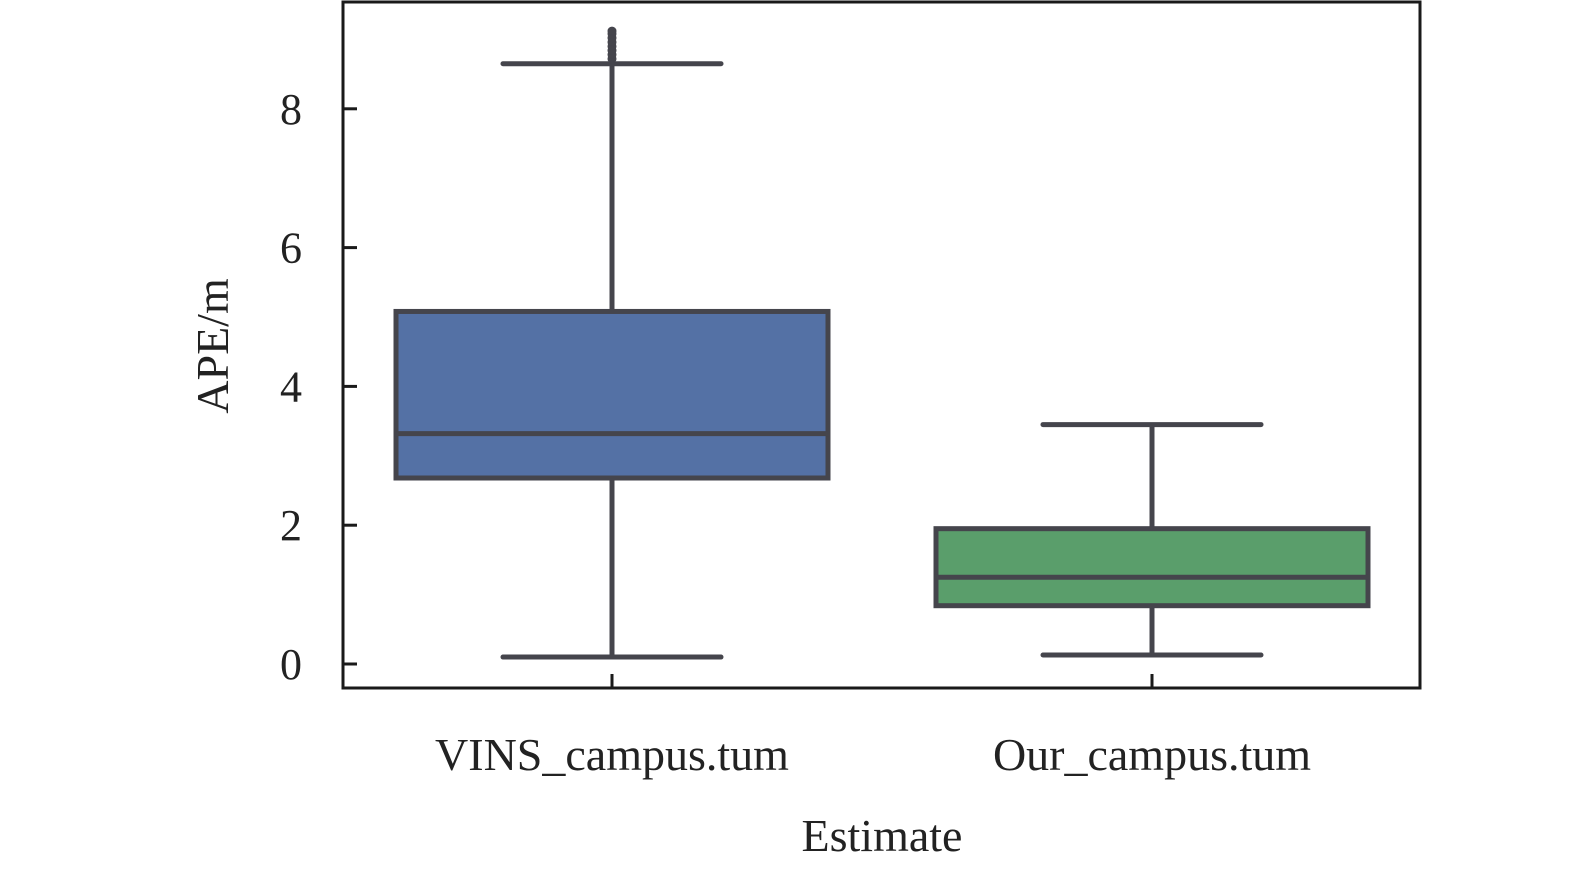 This screenshot has width=1575, height=872. I want to click on y-tick-label-0: 0, so click(291, 664).